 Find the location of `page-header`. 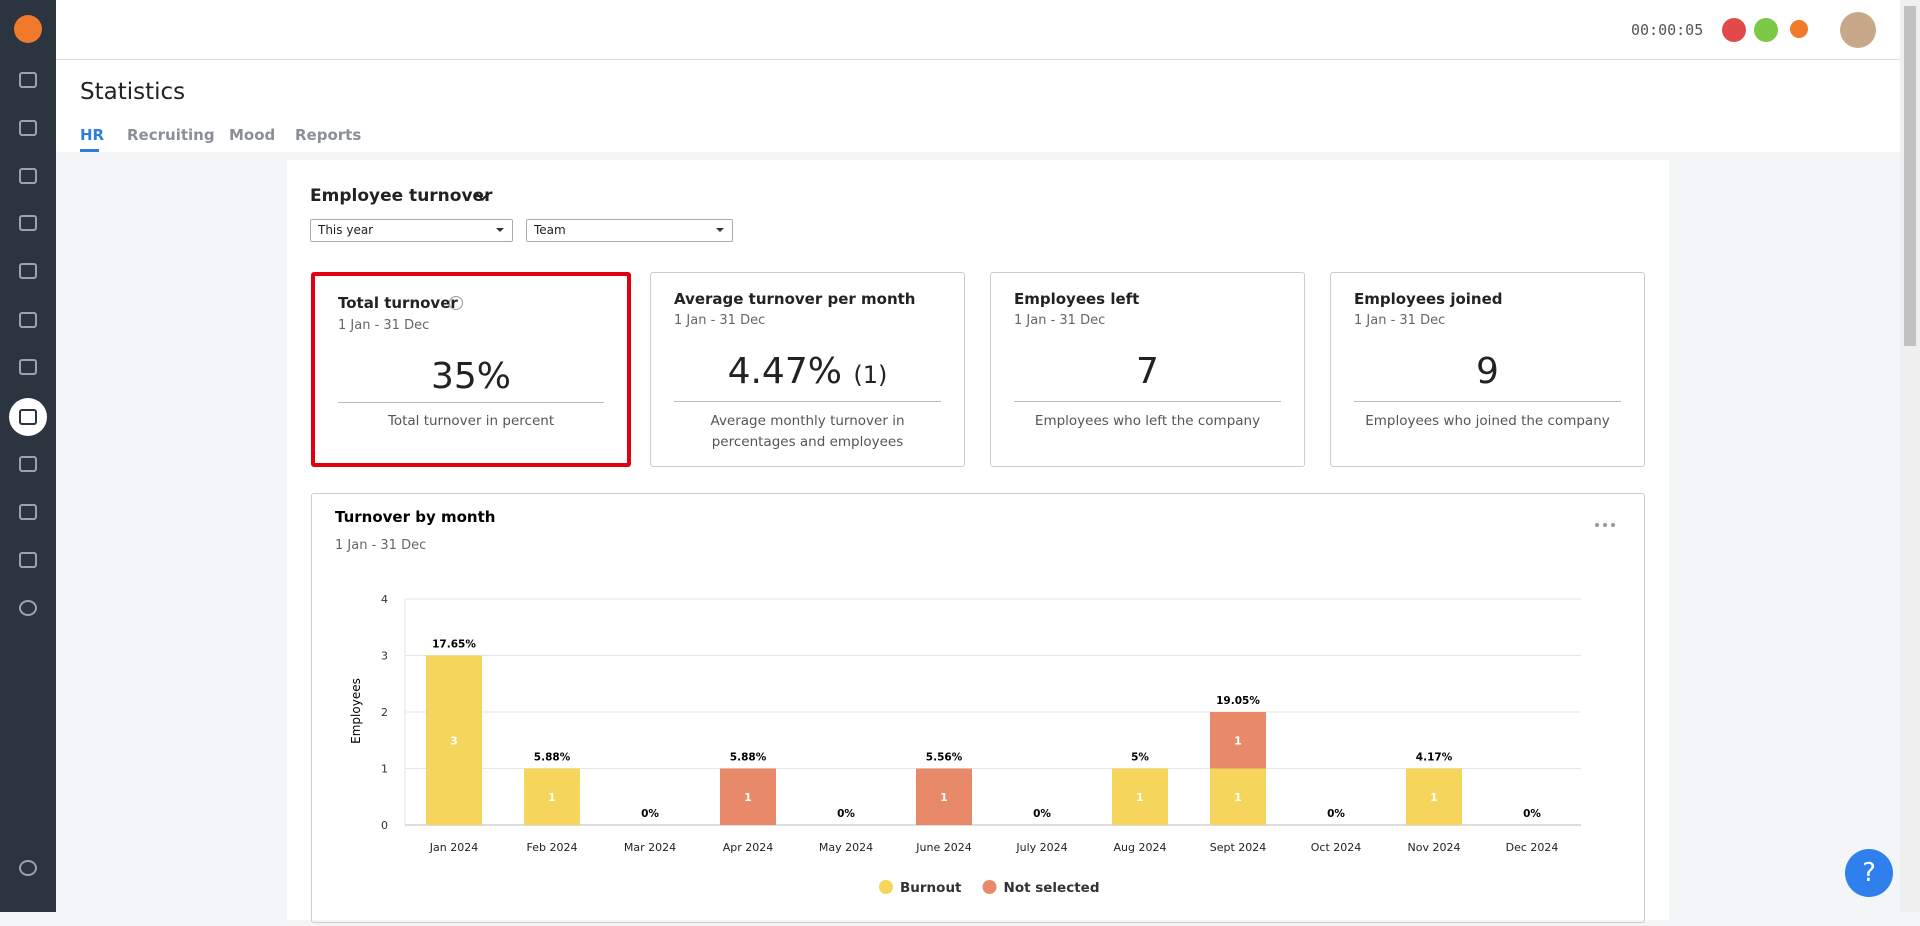

page-header is located at coordinates (978, 106).